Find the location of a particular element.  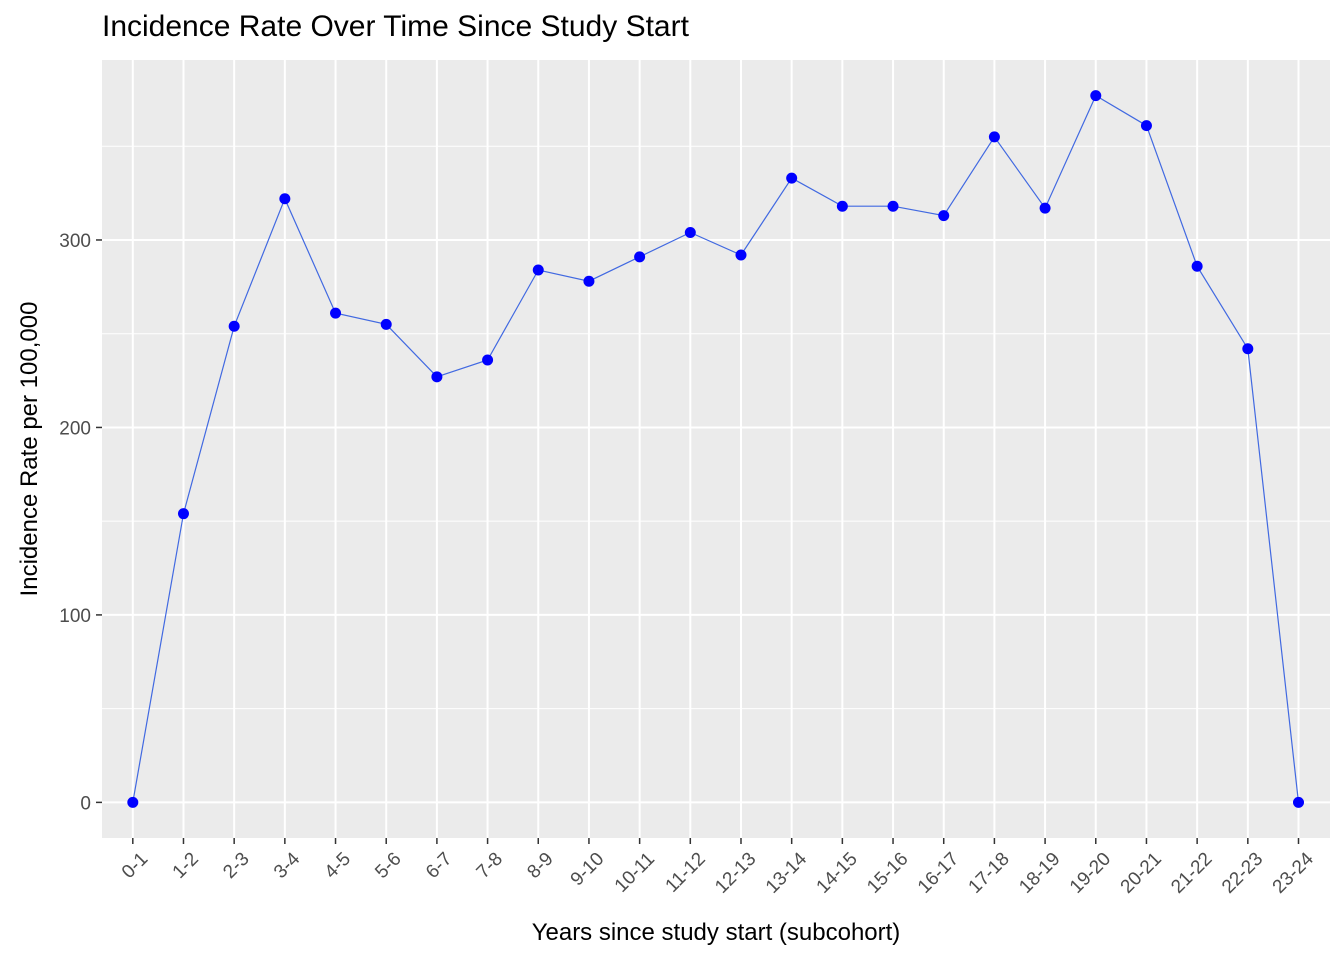

x-tick-label: 16-17 is located at coordinates (938, 873).